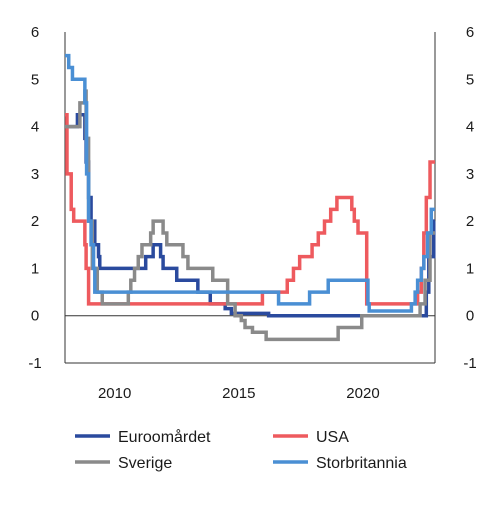  I want to click on y-tick-label-left: 2, so click(35, 221).